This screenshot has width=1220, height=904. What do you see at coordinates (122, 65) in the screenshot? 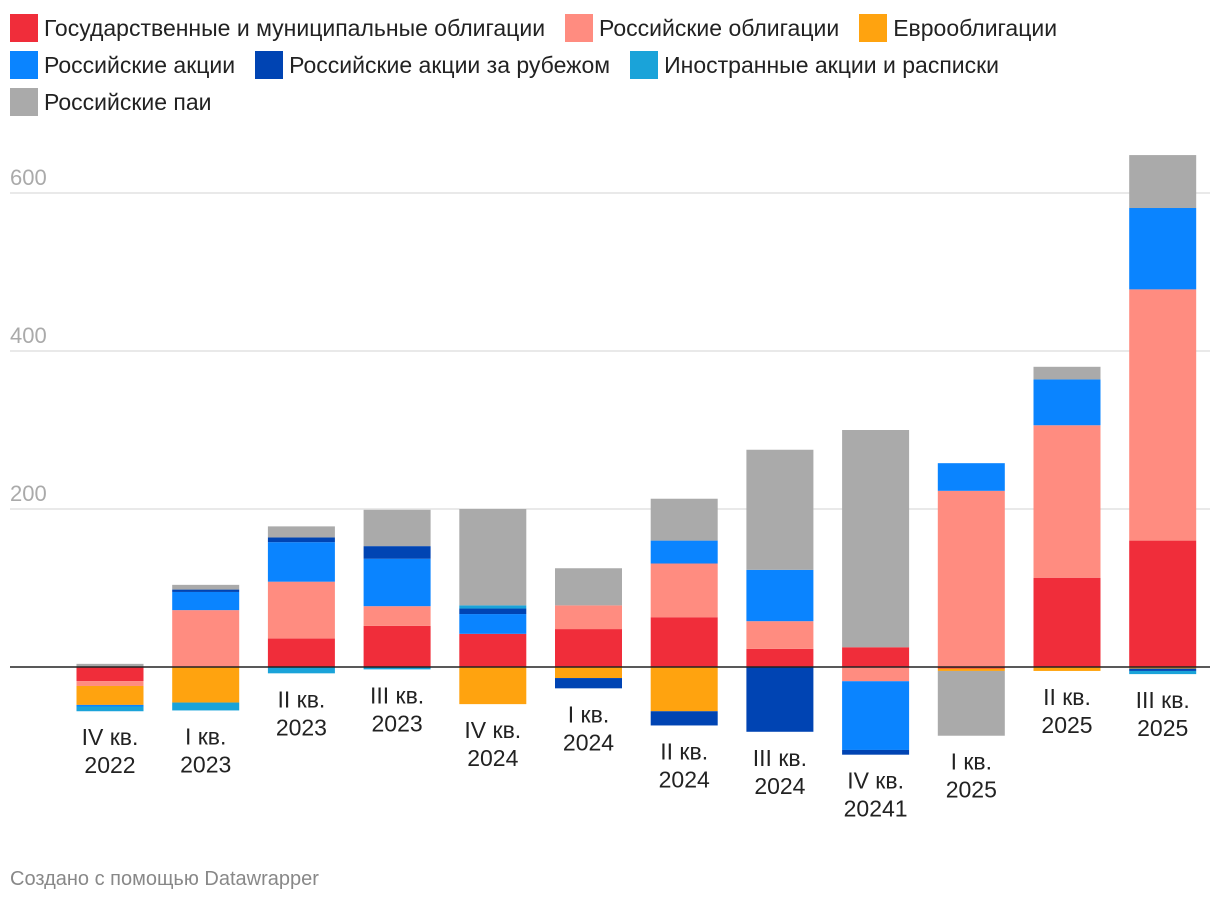
I see `legend-item: Российские акции` at bounding box center [122, 65].